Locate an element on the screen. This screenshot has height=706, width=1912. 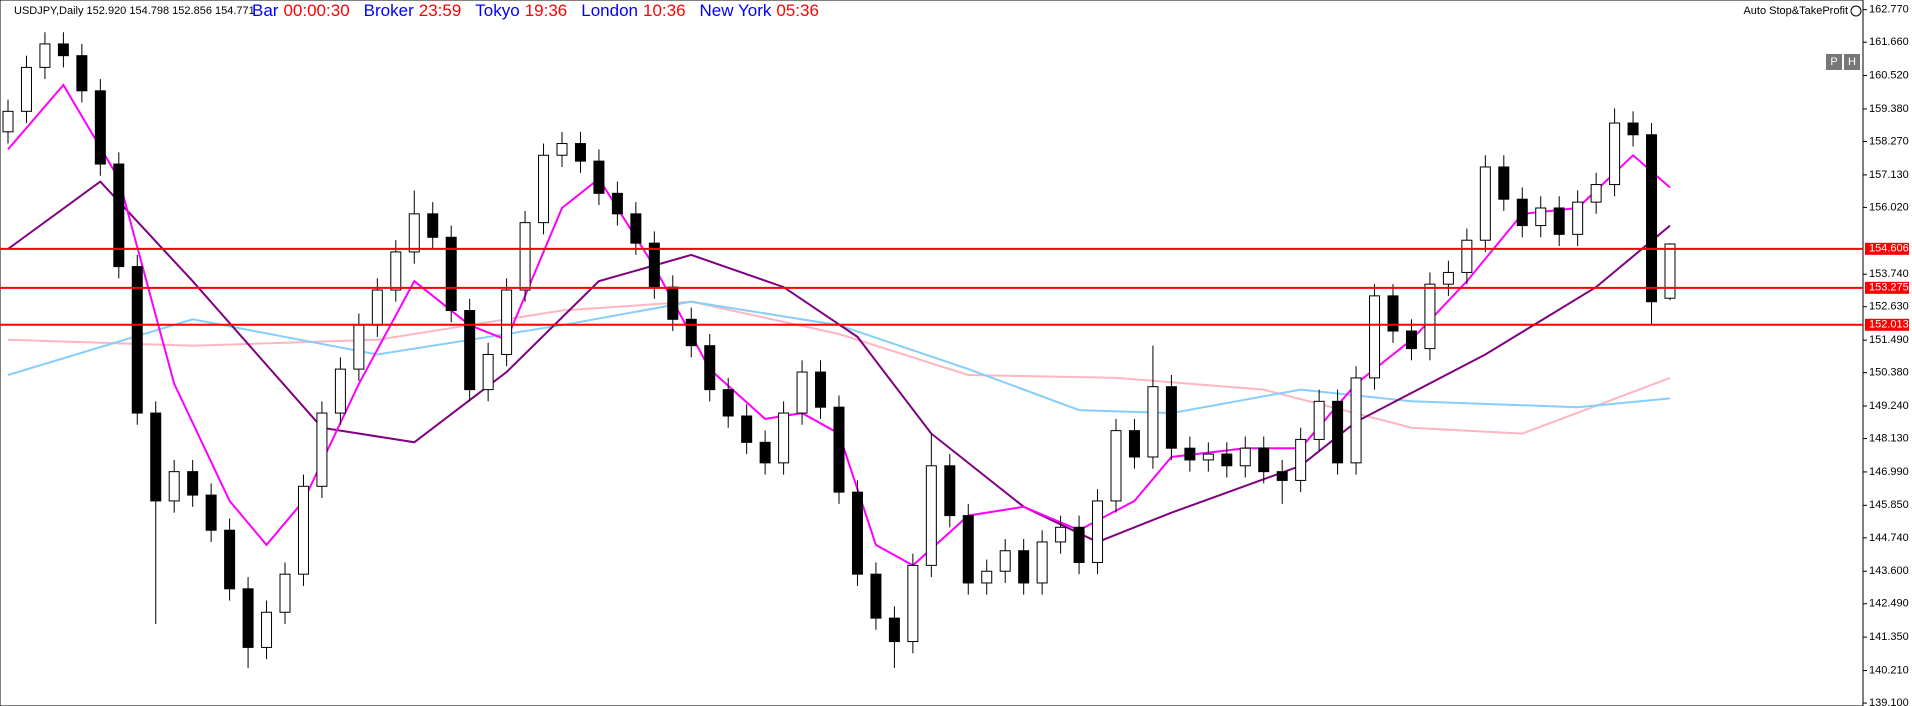
y-tick-label: 148.130 is located at coordinates (1889, 438).